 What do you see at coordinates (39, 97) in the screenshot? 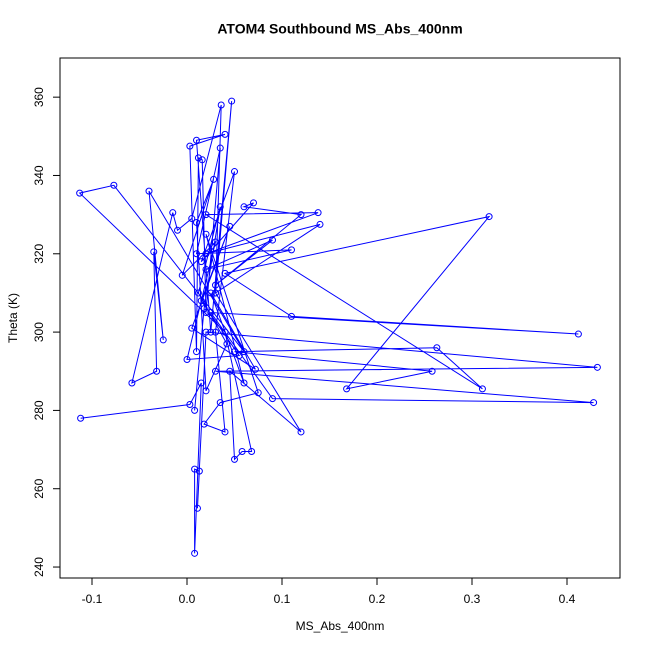
I see `y-tick-label: 360` at bounding box center [39, 97].